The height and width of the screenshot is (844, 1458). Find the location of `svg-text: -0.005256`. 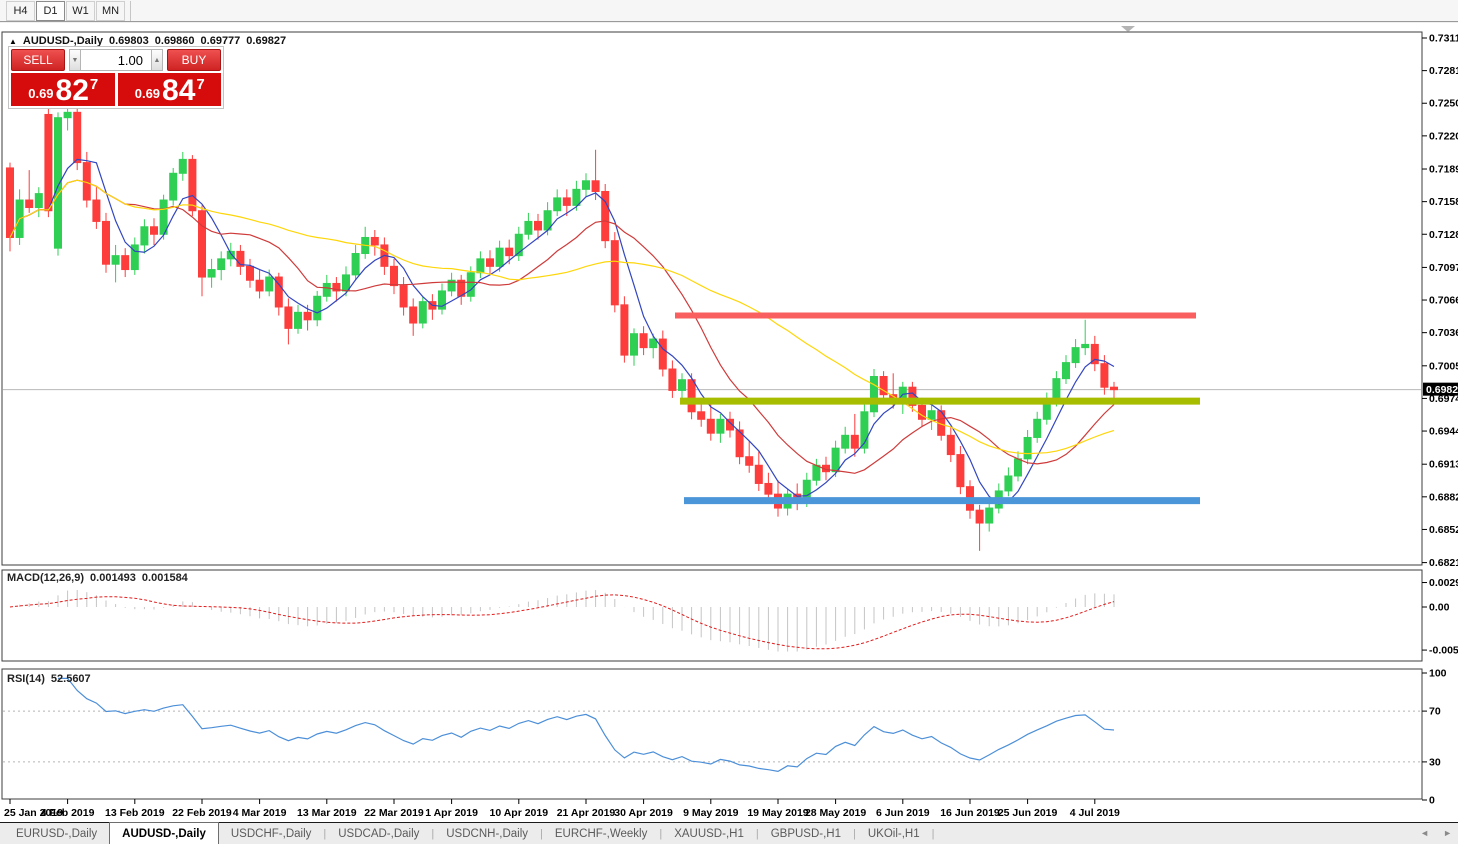

svg-text: -0.005256 is located at coordinates (1443, 651).